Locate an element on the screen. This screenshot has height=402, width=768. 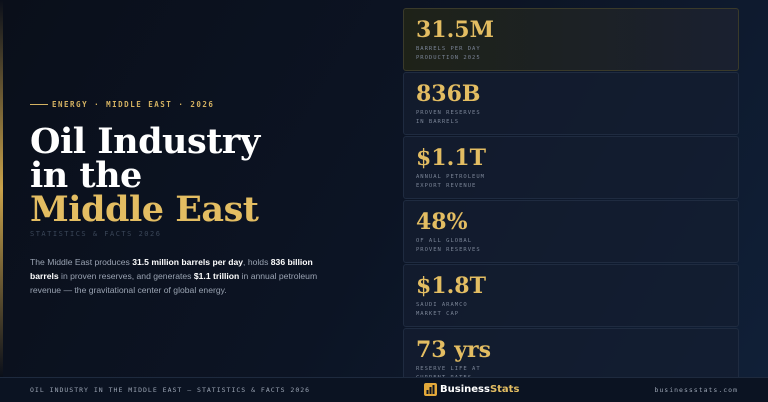
stat-value: $1.8T is located at coordinates (451, 286).